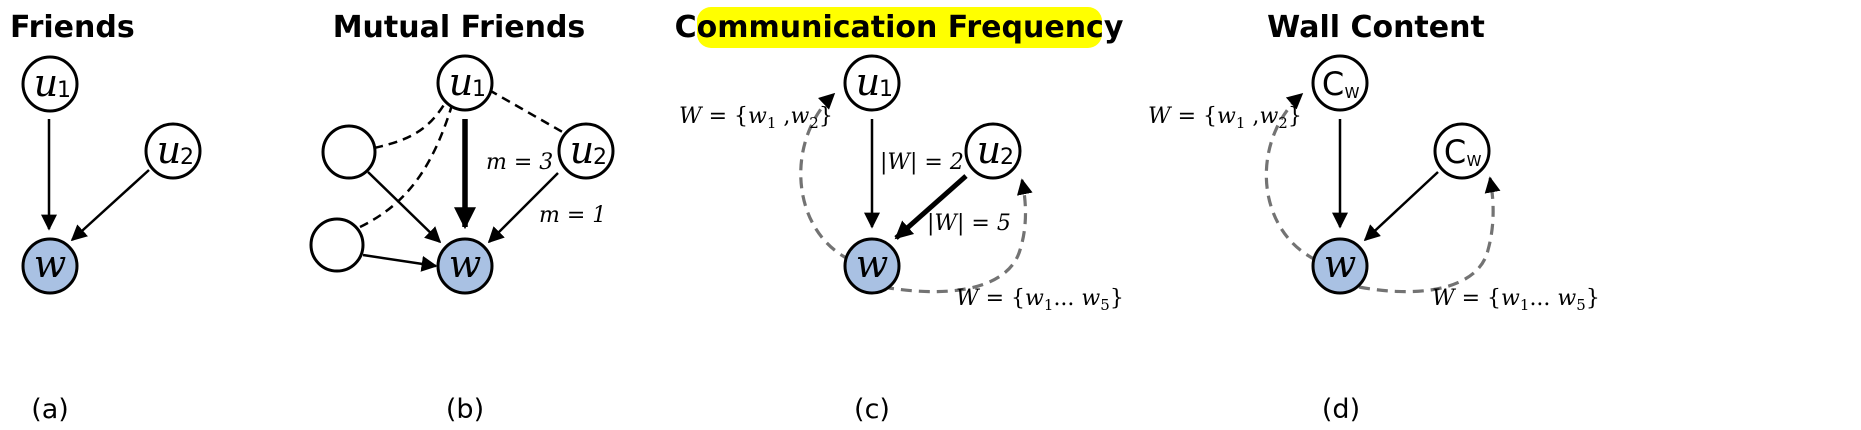 The height and width of the screenshot is (430, 1861). Describe the element at coordinates (825, 177) in the screenshot. I see `dashed-curve-w-u1` at that location.